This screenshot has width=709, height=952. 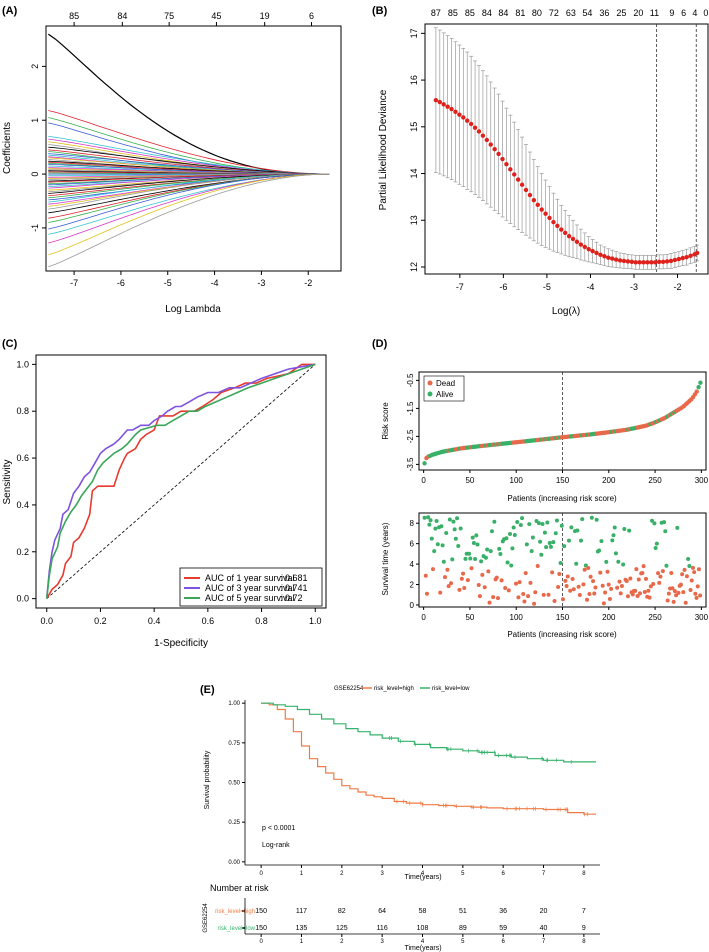 I want to click on panel-label-b: (B), so click(x=380, y=11).